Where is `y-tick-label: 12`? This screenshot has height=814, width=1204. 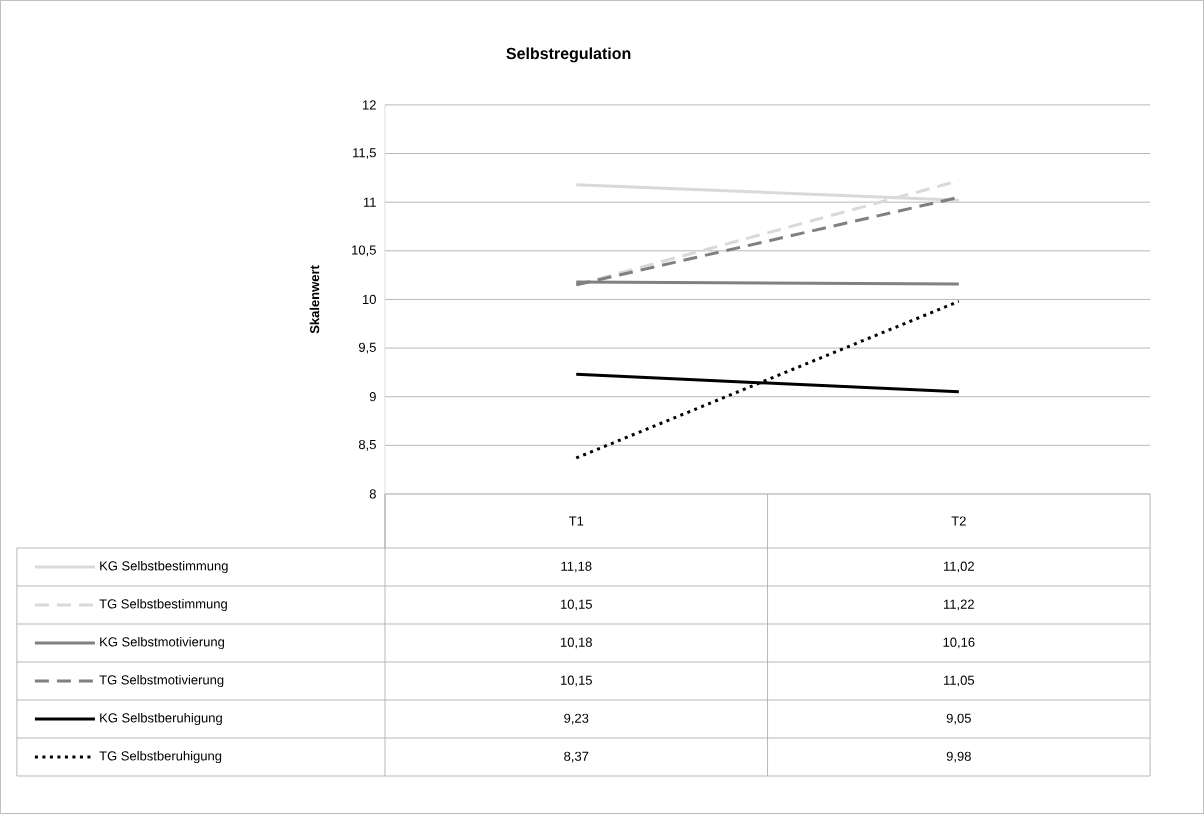 y-tick-label: 12 is located at coordinates (369, 105).